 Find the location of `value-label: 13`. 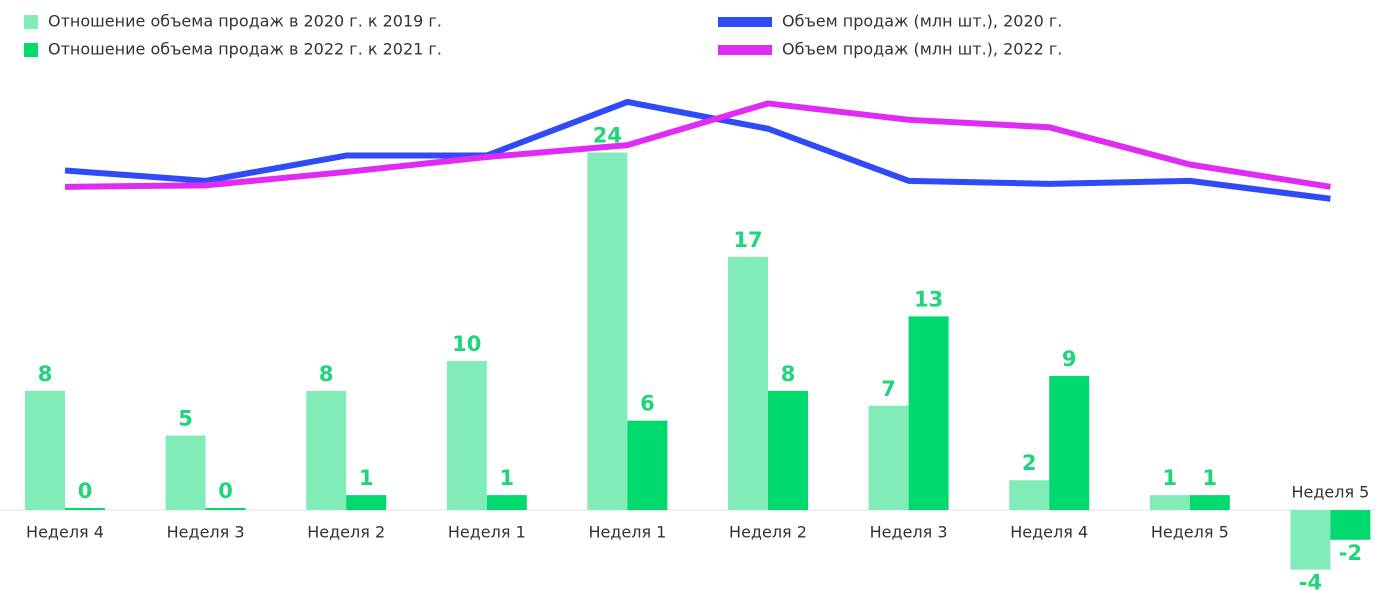

value-label: 13 is located at coordinates (928, 299).